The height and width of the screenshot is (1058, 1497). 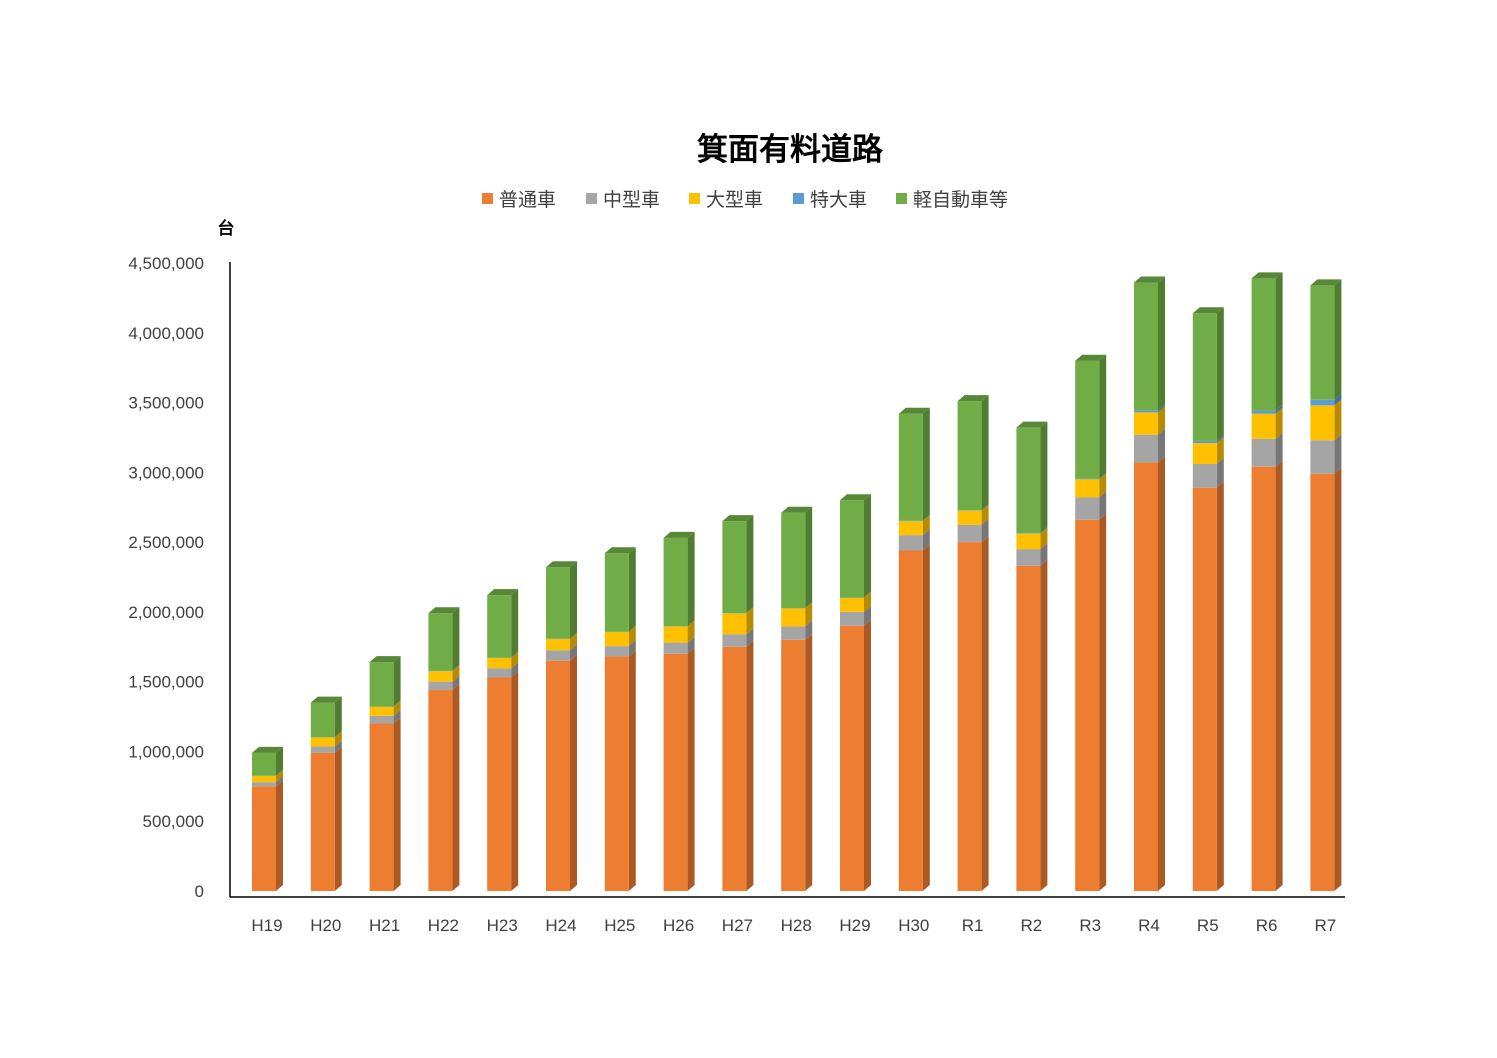 I want to click on legend: 普通車 中型車 大型車 特大車 軽自動車等, so click(x=745, y=200).